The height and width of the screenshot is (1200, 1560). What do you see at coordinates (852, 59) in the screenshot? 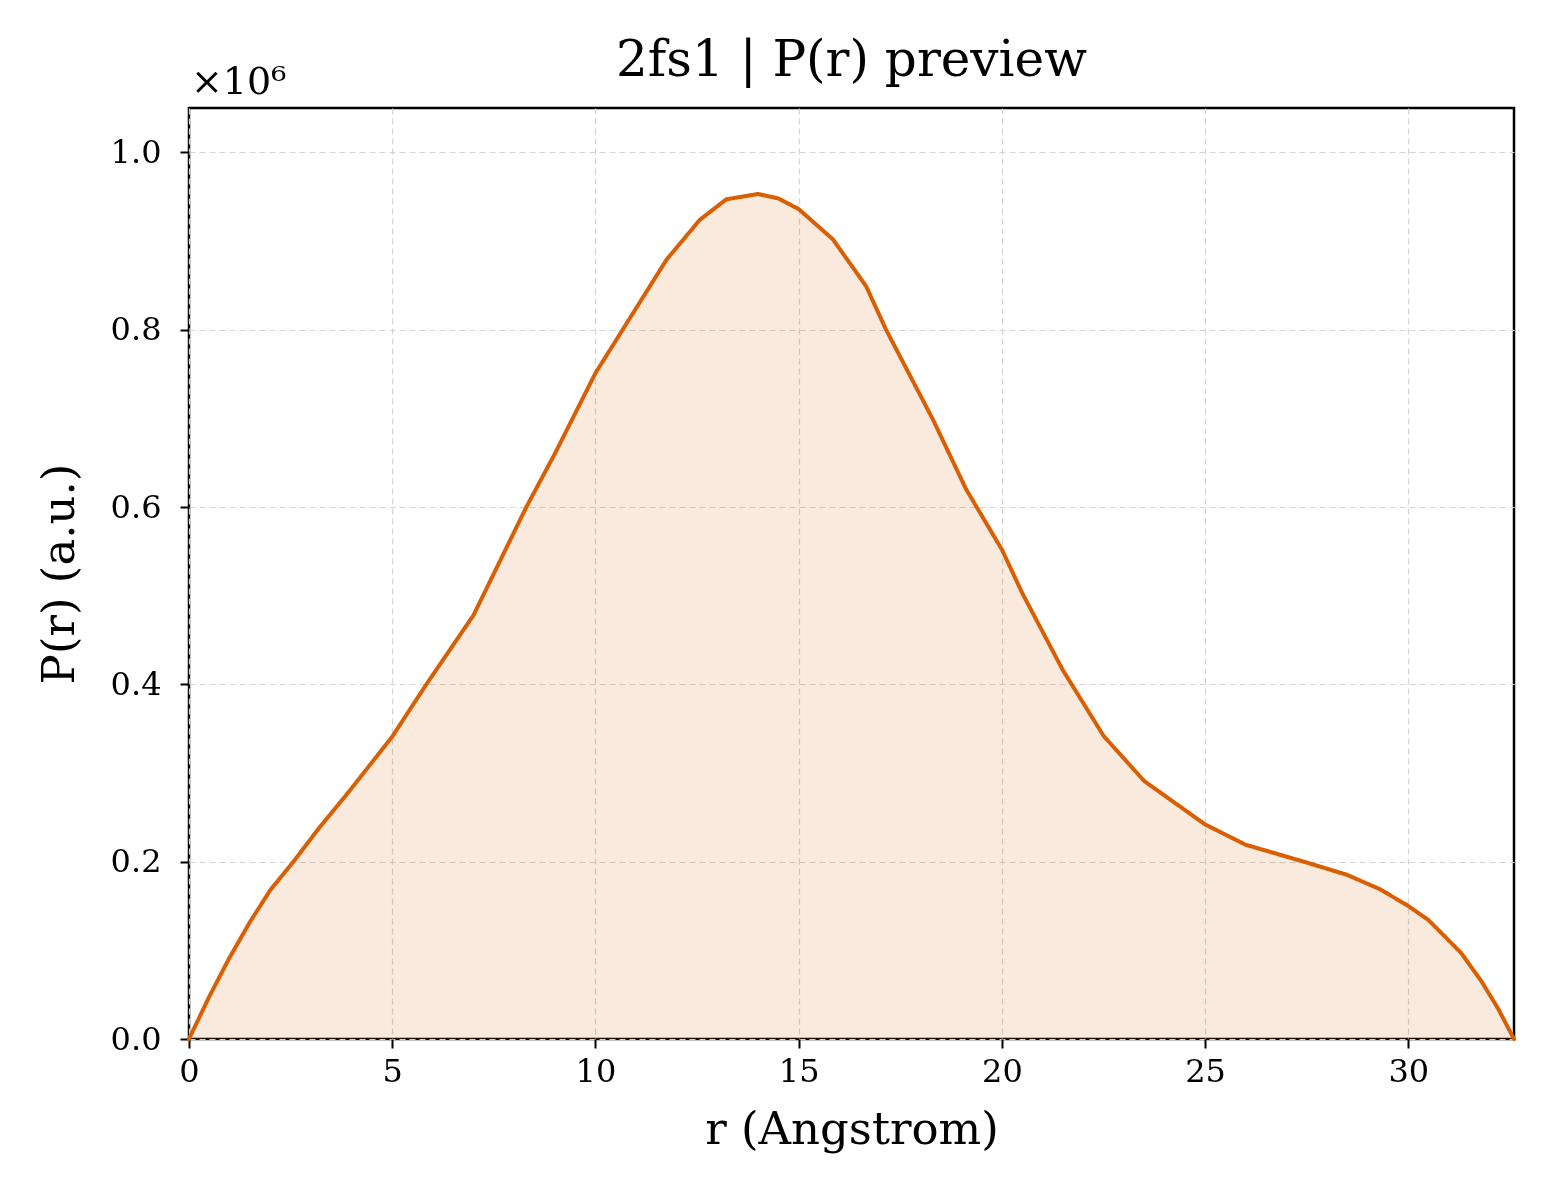
I see `chart-title: 2fs1 | P(r) preview` at bounding box center [852, 59].